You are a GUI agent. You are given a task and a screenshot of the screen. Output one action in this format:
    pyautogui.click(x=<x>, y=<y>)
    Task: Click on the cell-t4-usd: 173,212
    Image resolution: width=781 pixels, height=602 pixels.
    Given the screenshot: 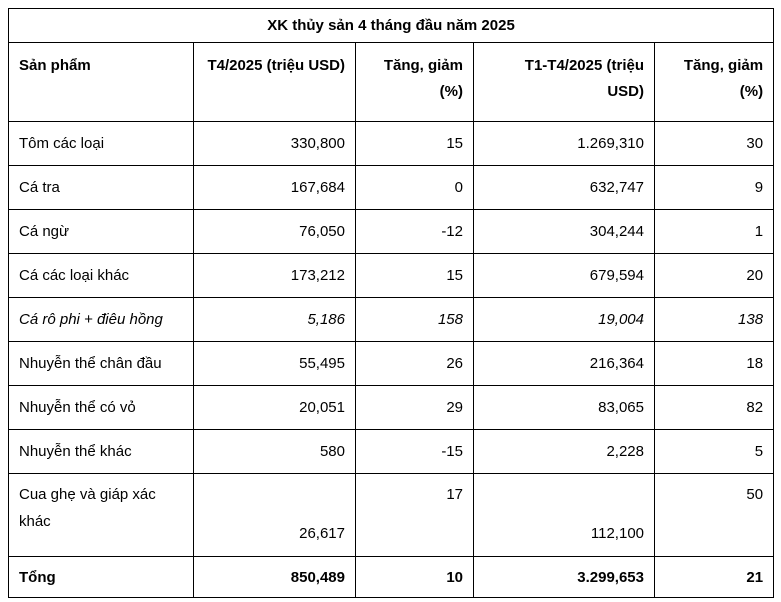 What is the action you would take?
    pyautogui.click(x=274, y=275)
    